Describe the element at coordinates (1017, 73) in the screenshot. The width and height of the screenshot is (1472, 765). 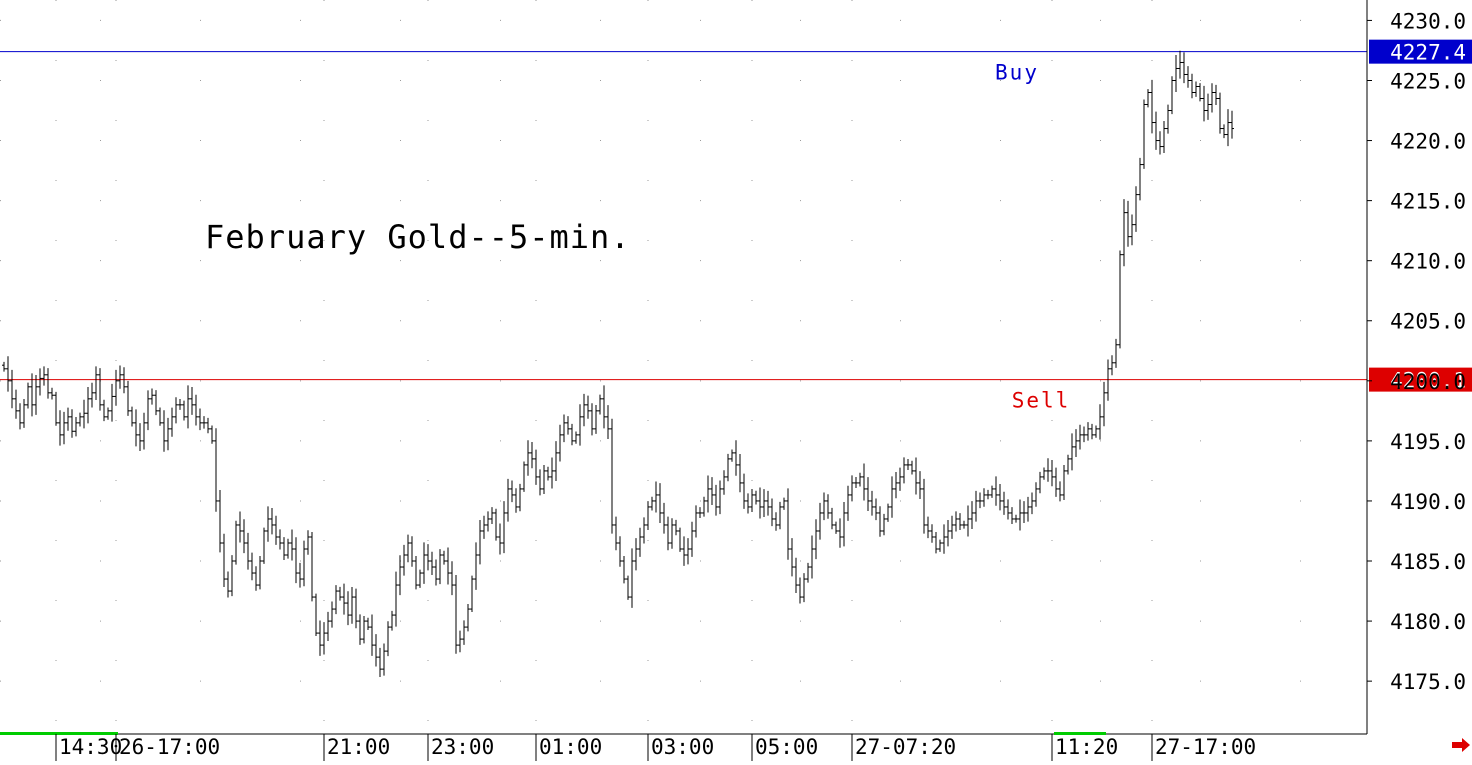
I see `buy-label: Buy` at that location.